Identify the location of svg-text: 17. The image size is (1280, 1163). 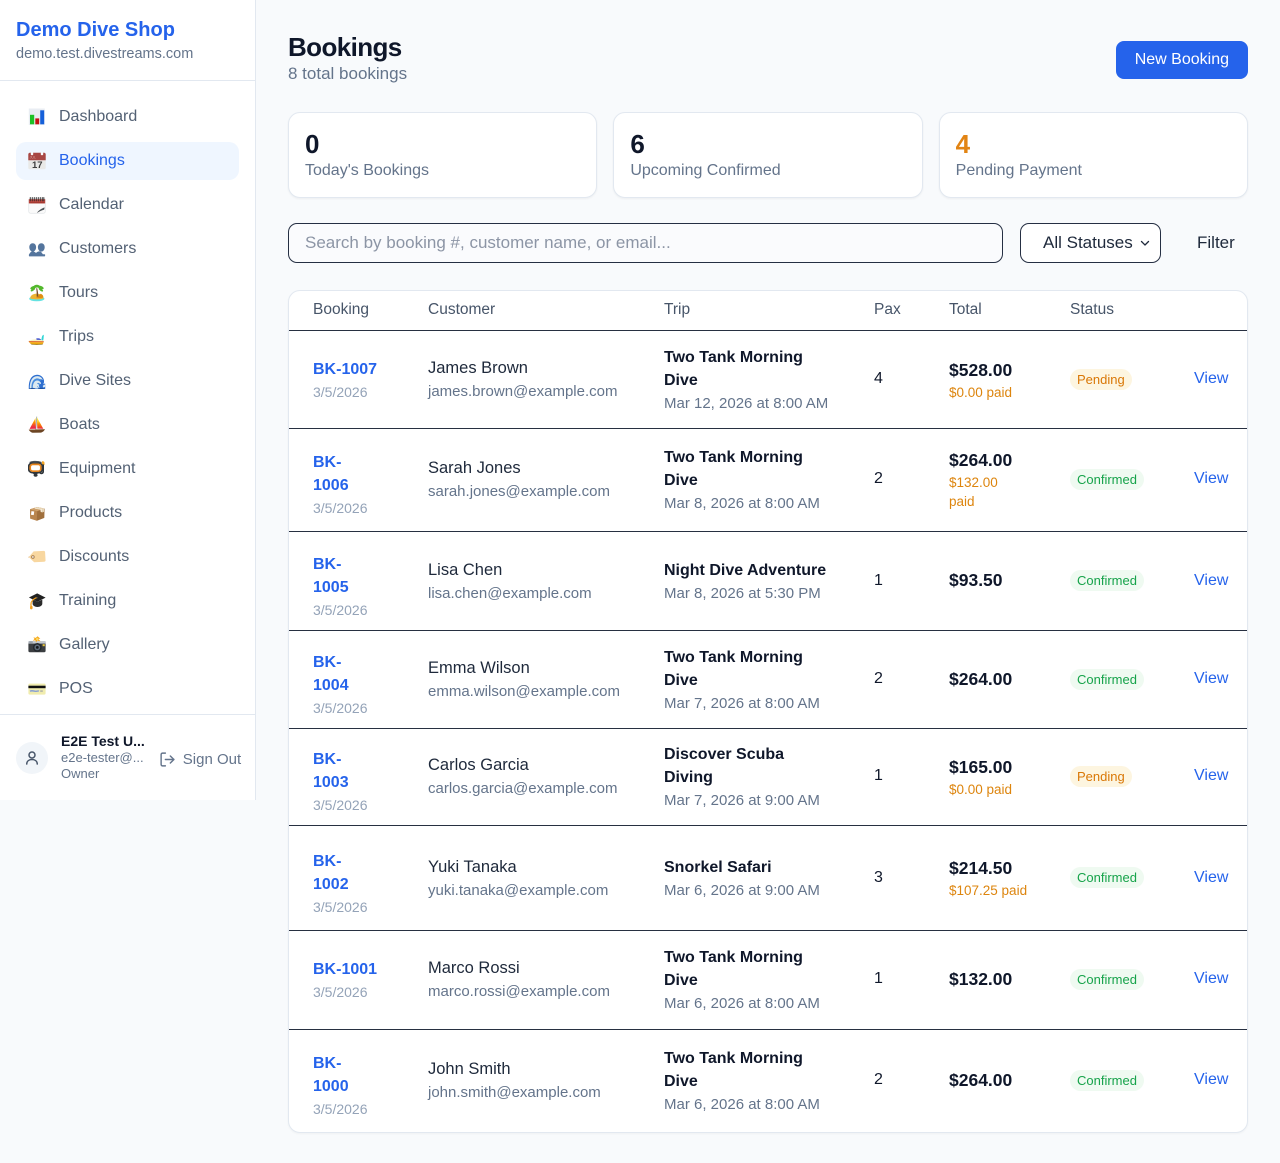
(37, 165).